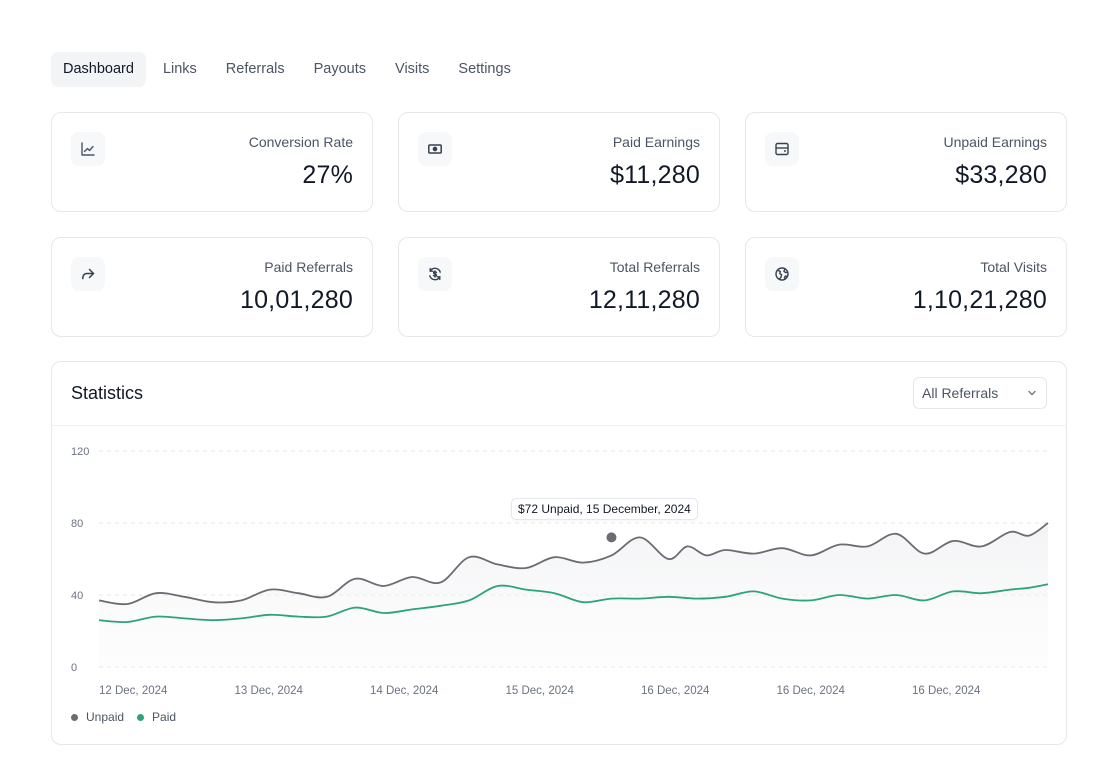  I want to click on share-forward-icon, so click(88, 274).